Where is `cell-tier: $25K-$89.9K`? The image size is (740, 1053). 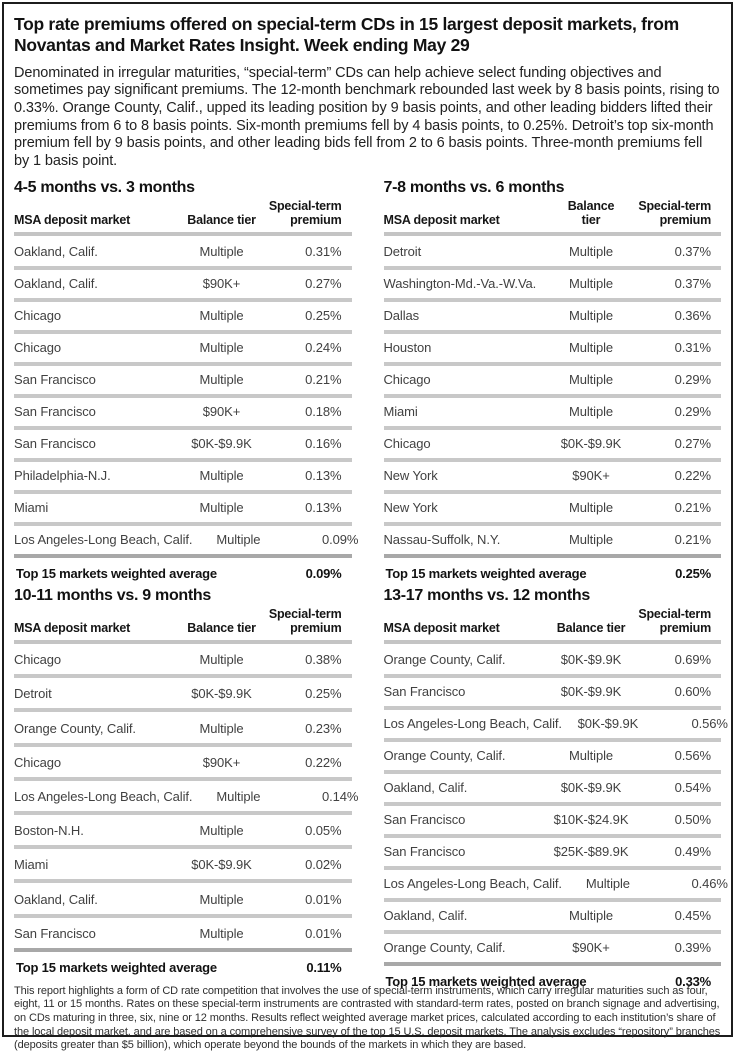
cell-tier: $25K-$89.9K is located at coordinates (591, 852).